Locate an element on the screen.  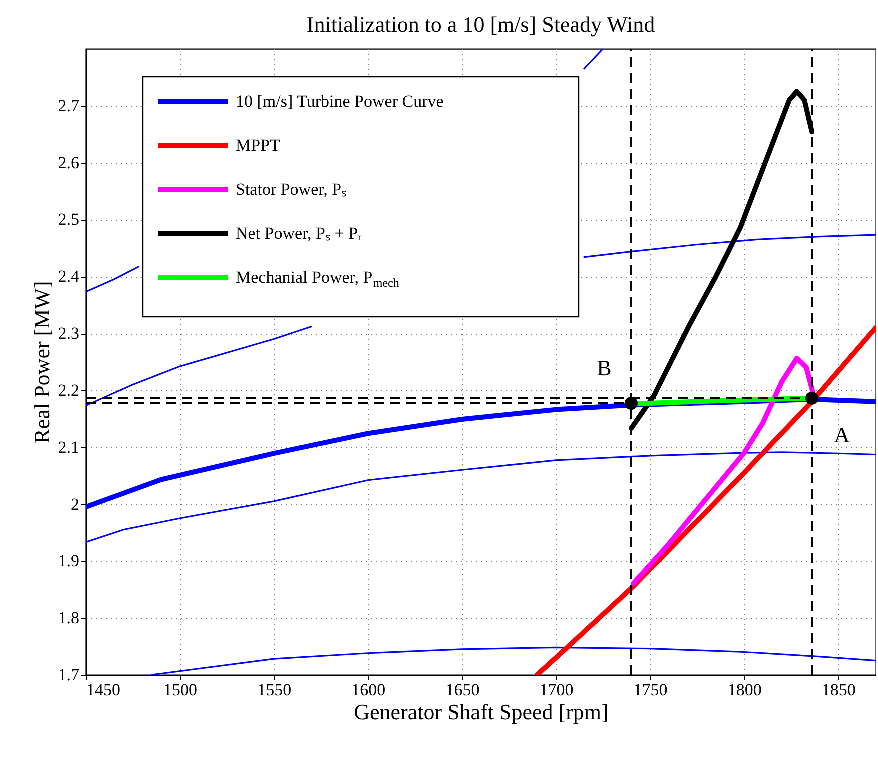
y-tick-label: 2.1 is located at coordinates (69, 447).